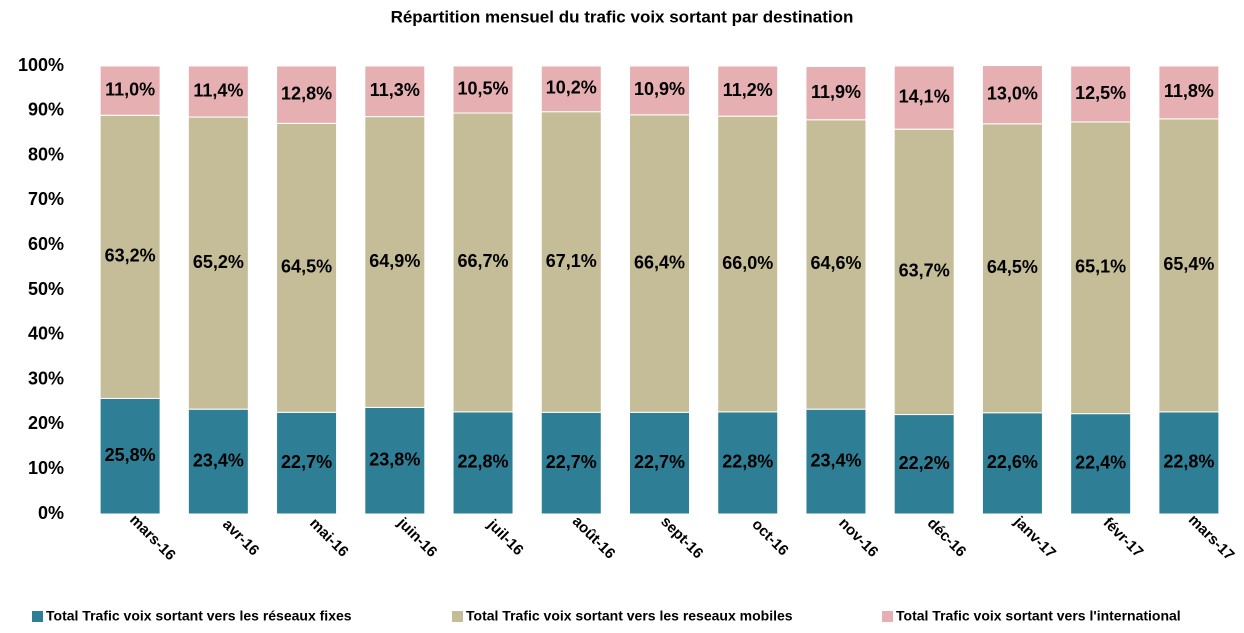  I want to click on value-label: 22,4%, so click(1100, 463).